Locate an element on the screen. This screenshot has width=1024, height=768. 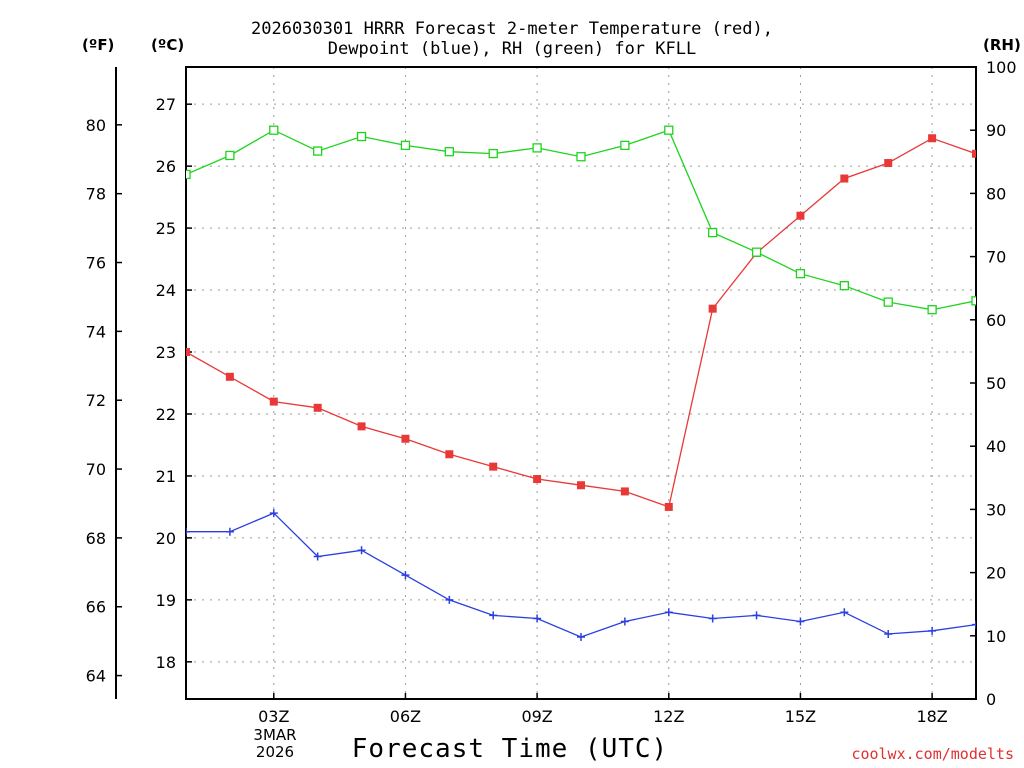
rh-tick-label: 10 is located at coordinates (996, 636).